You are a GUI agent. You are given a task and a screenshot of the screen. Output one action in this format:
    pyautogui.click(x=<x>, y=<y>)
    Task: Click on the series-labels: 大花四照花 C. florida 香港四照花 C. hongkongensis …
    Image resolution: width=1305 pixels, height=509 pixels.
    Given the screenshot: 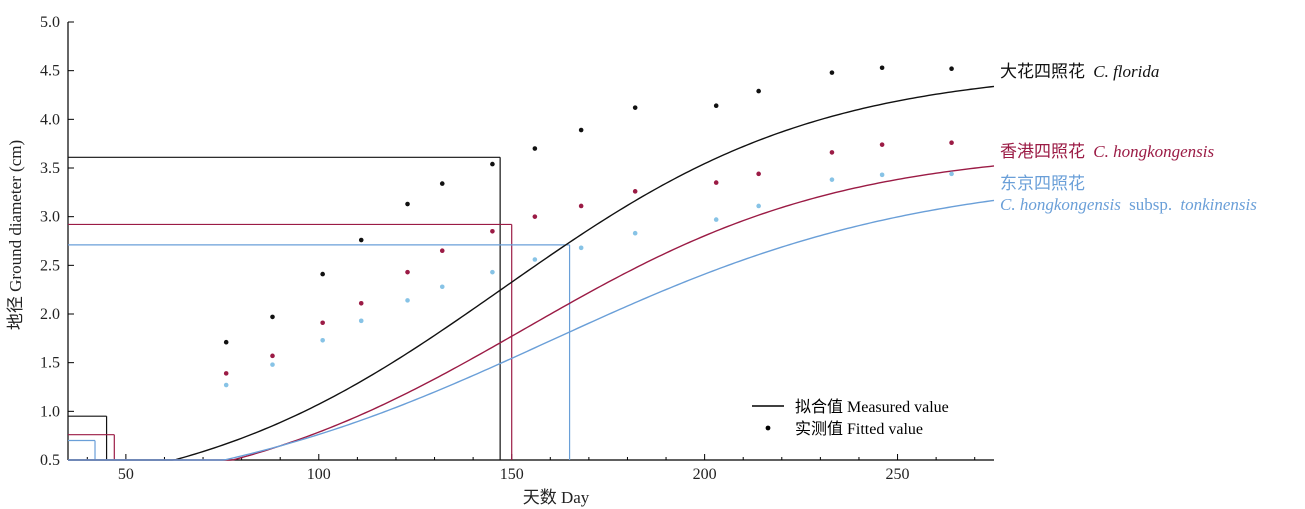 What is the action you would take?
    pyautogui.click(x=1128, y=138)
    